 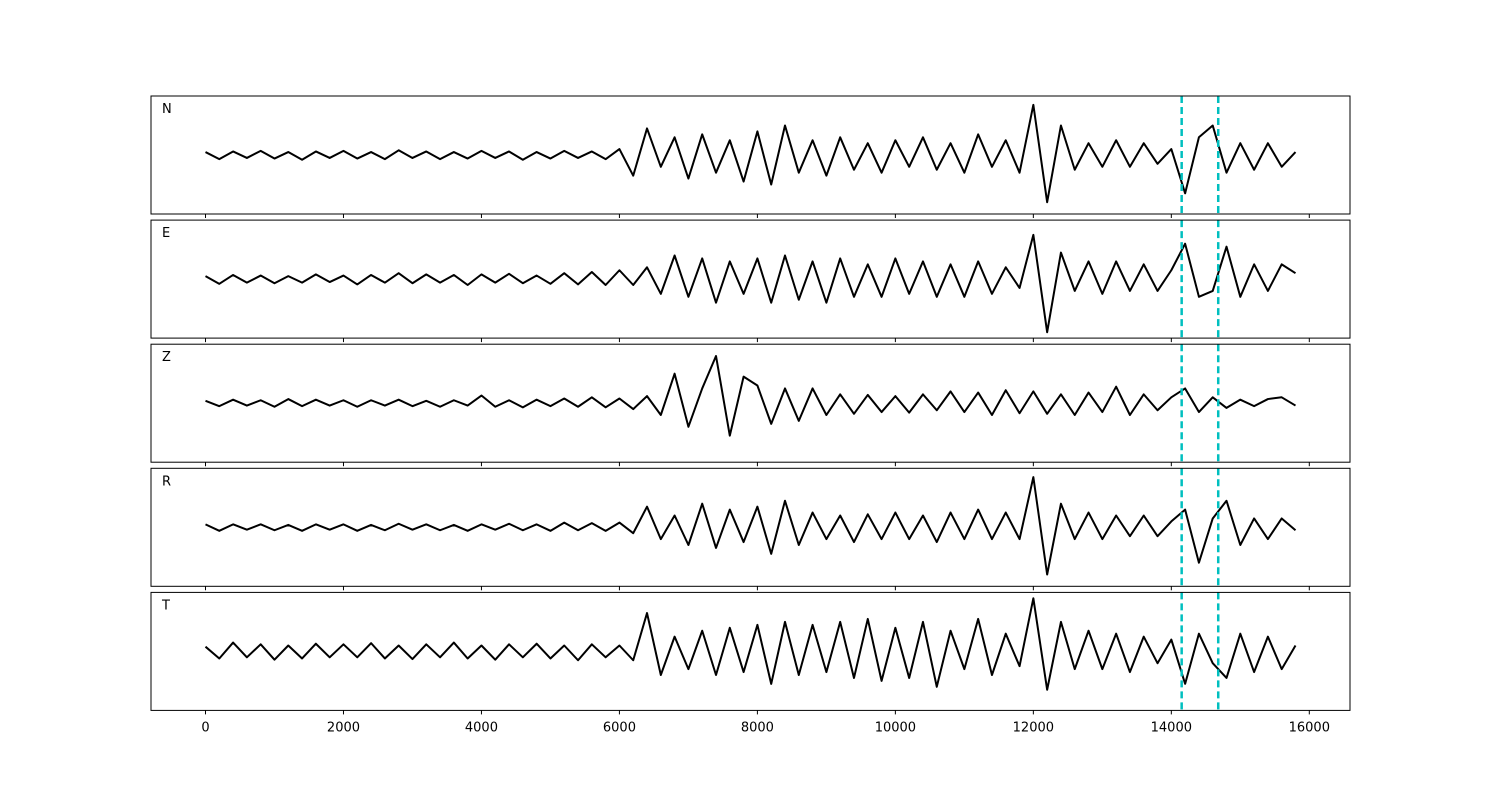 I want to click on panel-label: E, so click(x=166, y=233).